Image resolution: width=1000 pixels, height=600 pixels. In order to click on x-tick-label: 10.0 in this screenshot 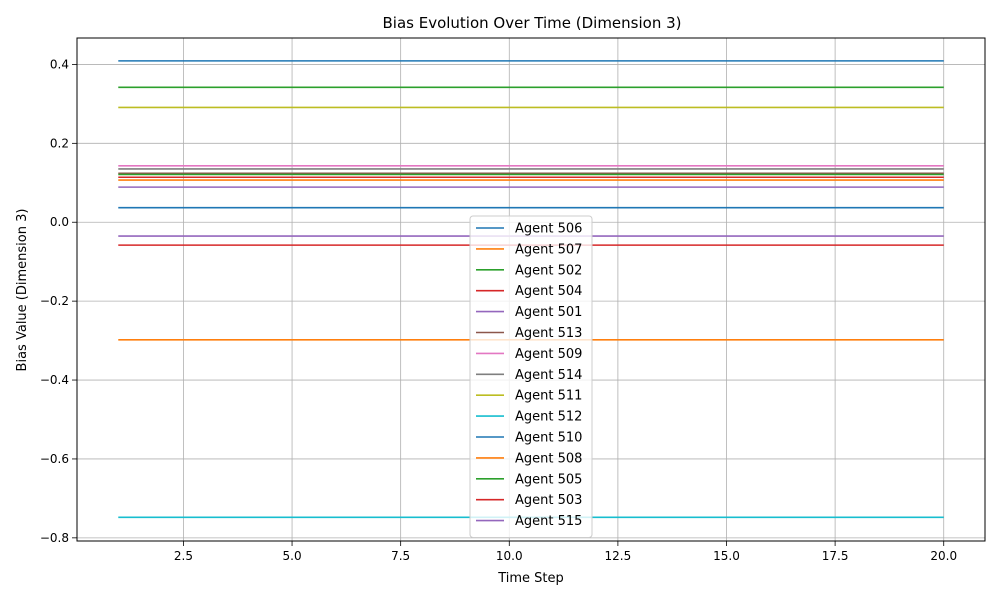, I will do `click(509, 556)`.